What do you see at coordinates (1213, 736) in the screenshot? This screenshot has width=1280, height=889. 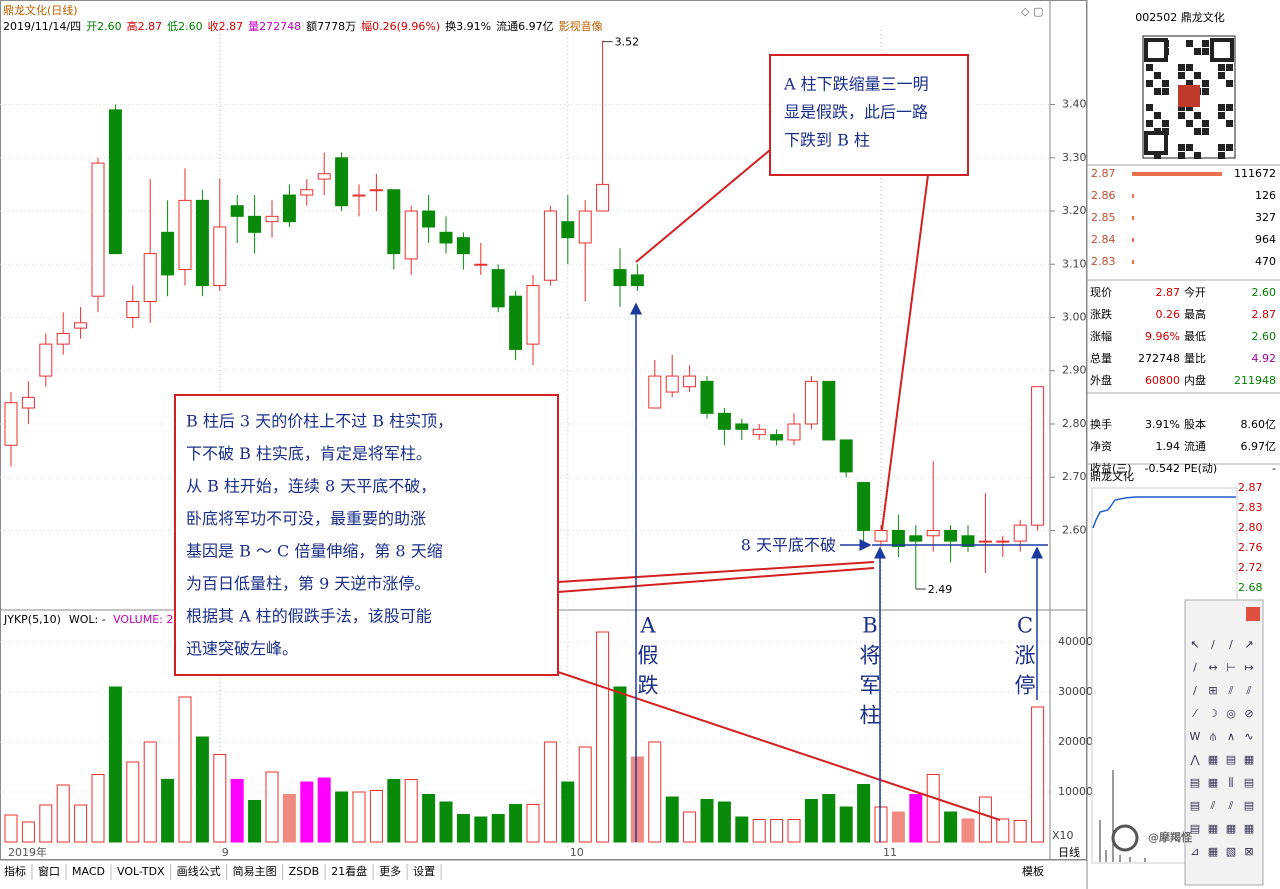 I see `tool-icon: ⫛` at bounding box center [1213, 736].